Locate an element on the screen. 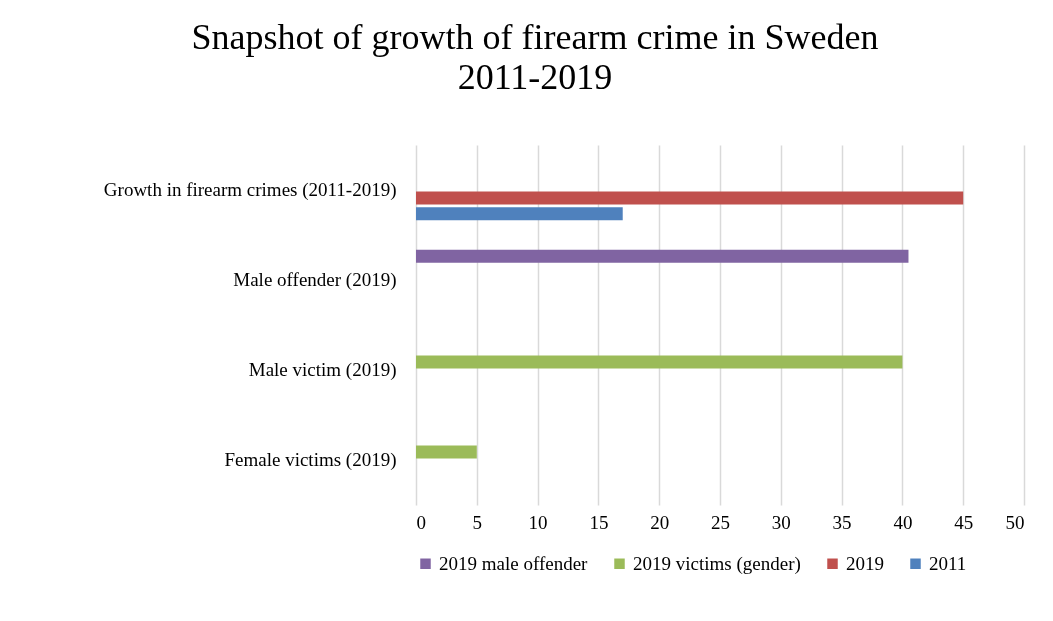 The height and width of the screenshot is (621, 1053). x-tick-label: 10 is located at coordinates (538, 522).